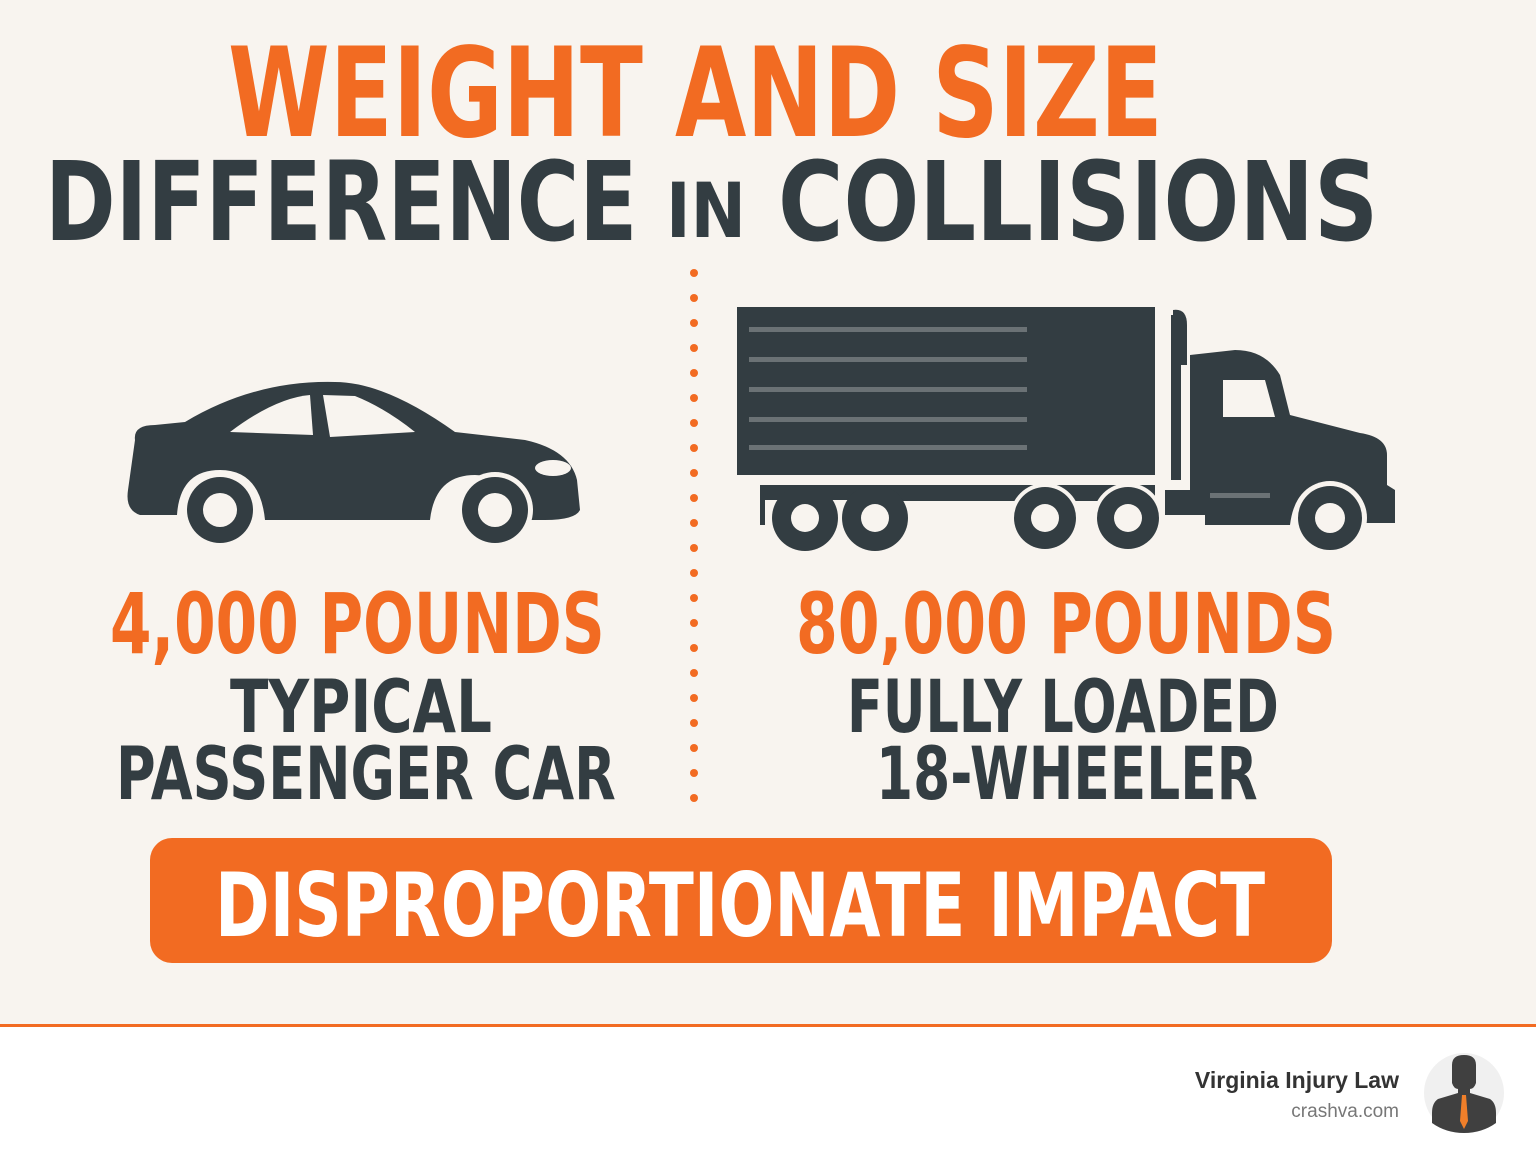 This screenshot has height=1157, width=1536. I want to click on title-collisions: COLLISIONS, so click(1078, 202).